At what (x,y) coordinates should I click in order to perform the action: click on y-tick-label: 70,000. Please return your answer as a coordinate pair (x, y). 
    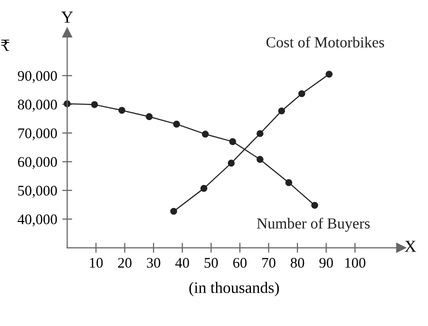
    Looking at the image, I should click on (37, 134).